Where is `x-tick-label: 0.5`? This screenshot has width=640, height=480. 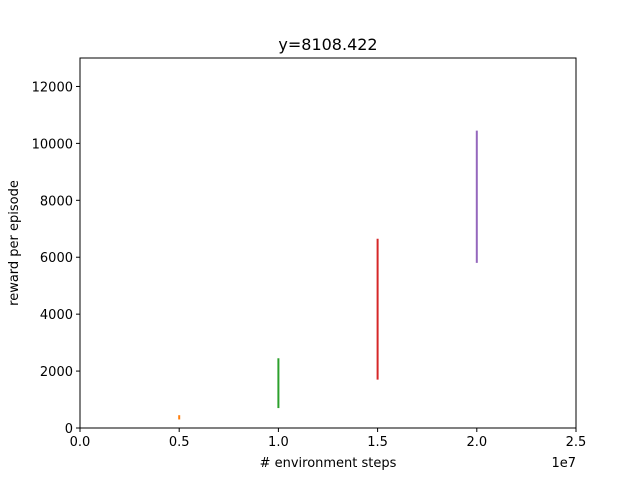 x-tick-label: 0.5 is located at coordinates (179, 442).